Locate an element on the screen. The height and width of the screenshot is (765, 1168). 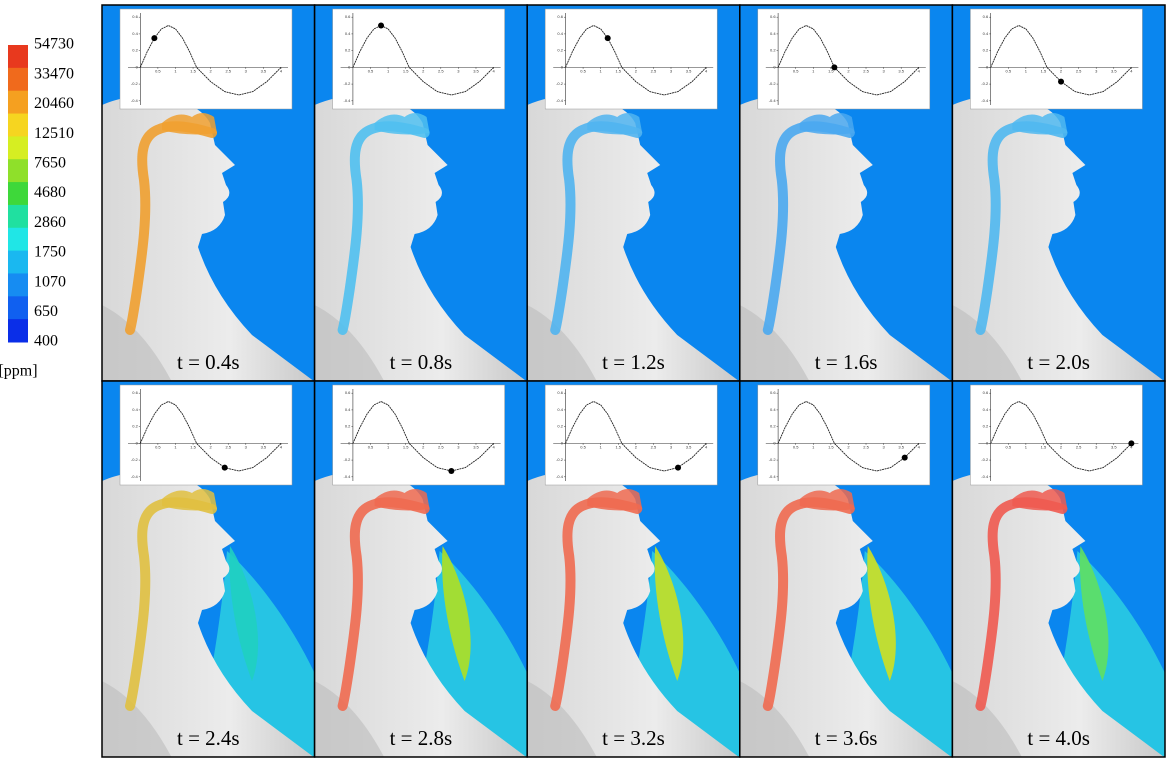
colorbar-tick-label: 20460 is located at coordinates (54, 103).